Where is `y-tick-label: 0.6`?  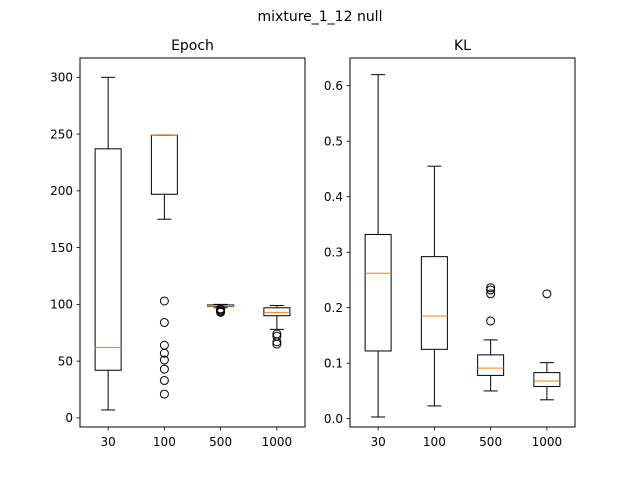
y-tick-label: 0.6 is located at coordinates (333, 86).